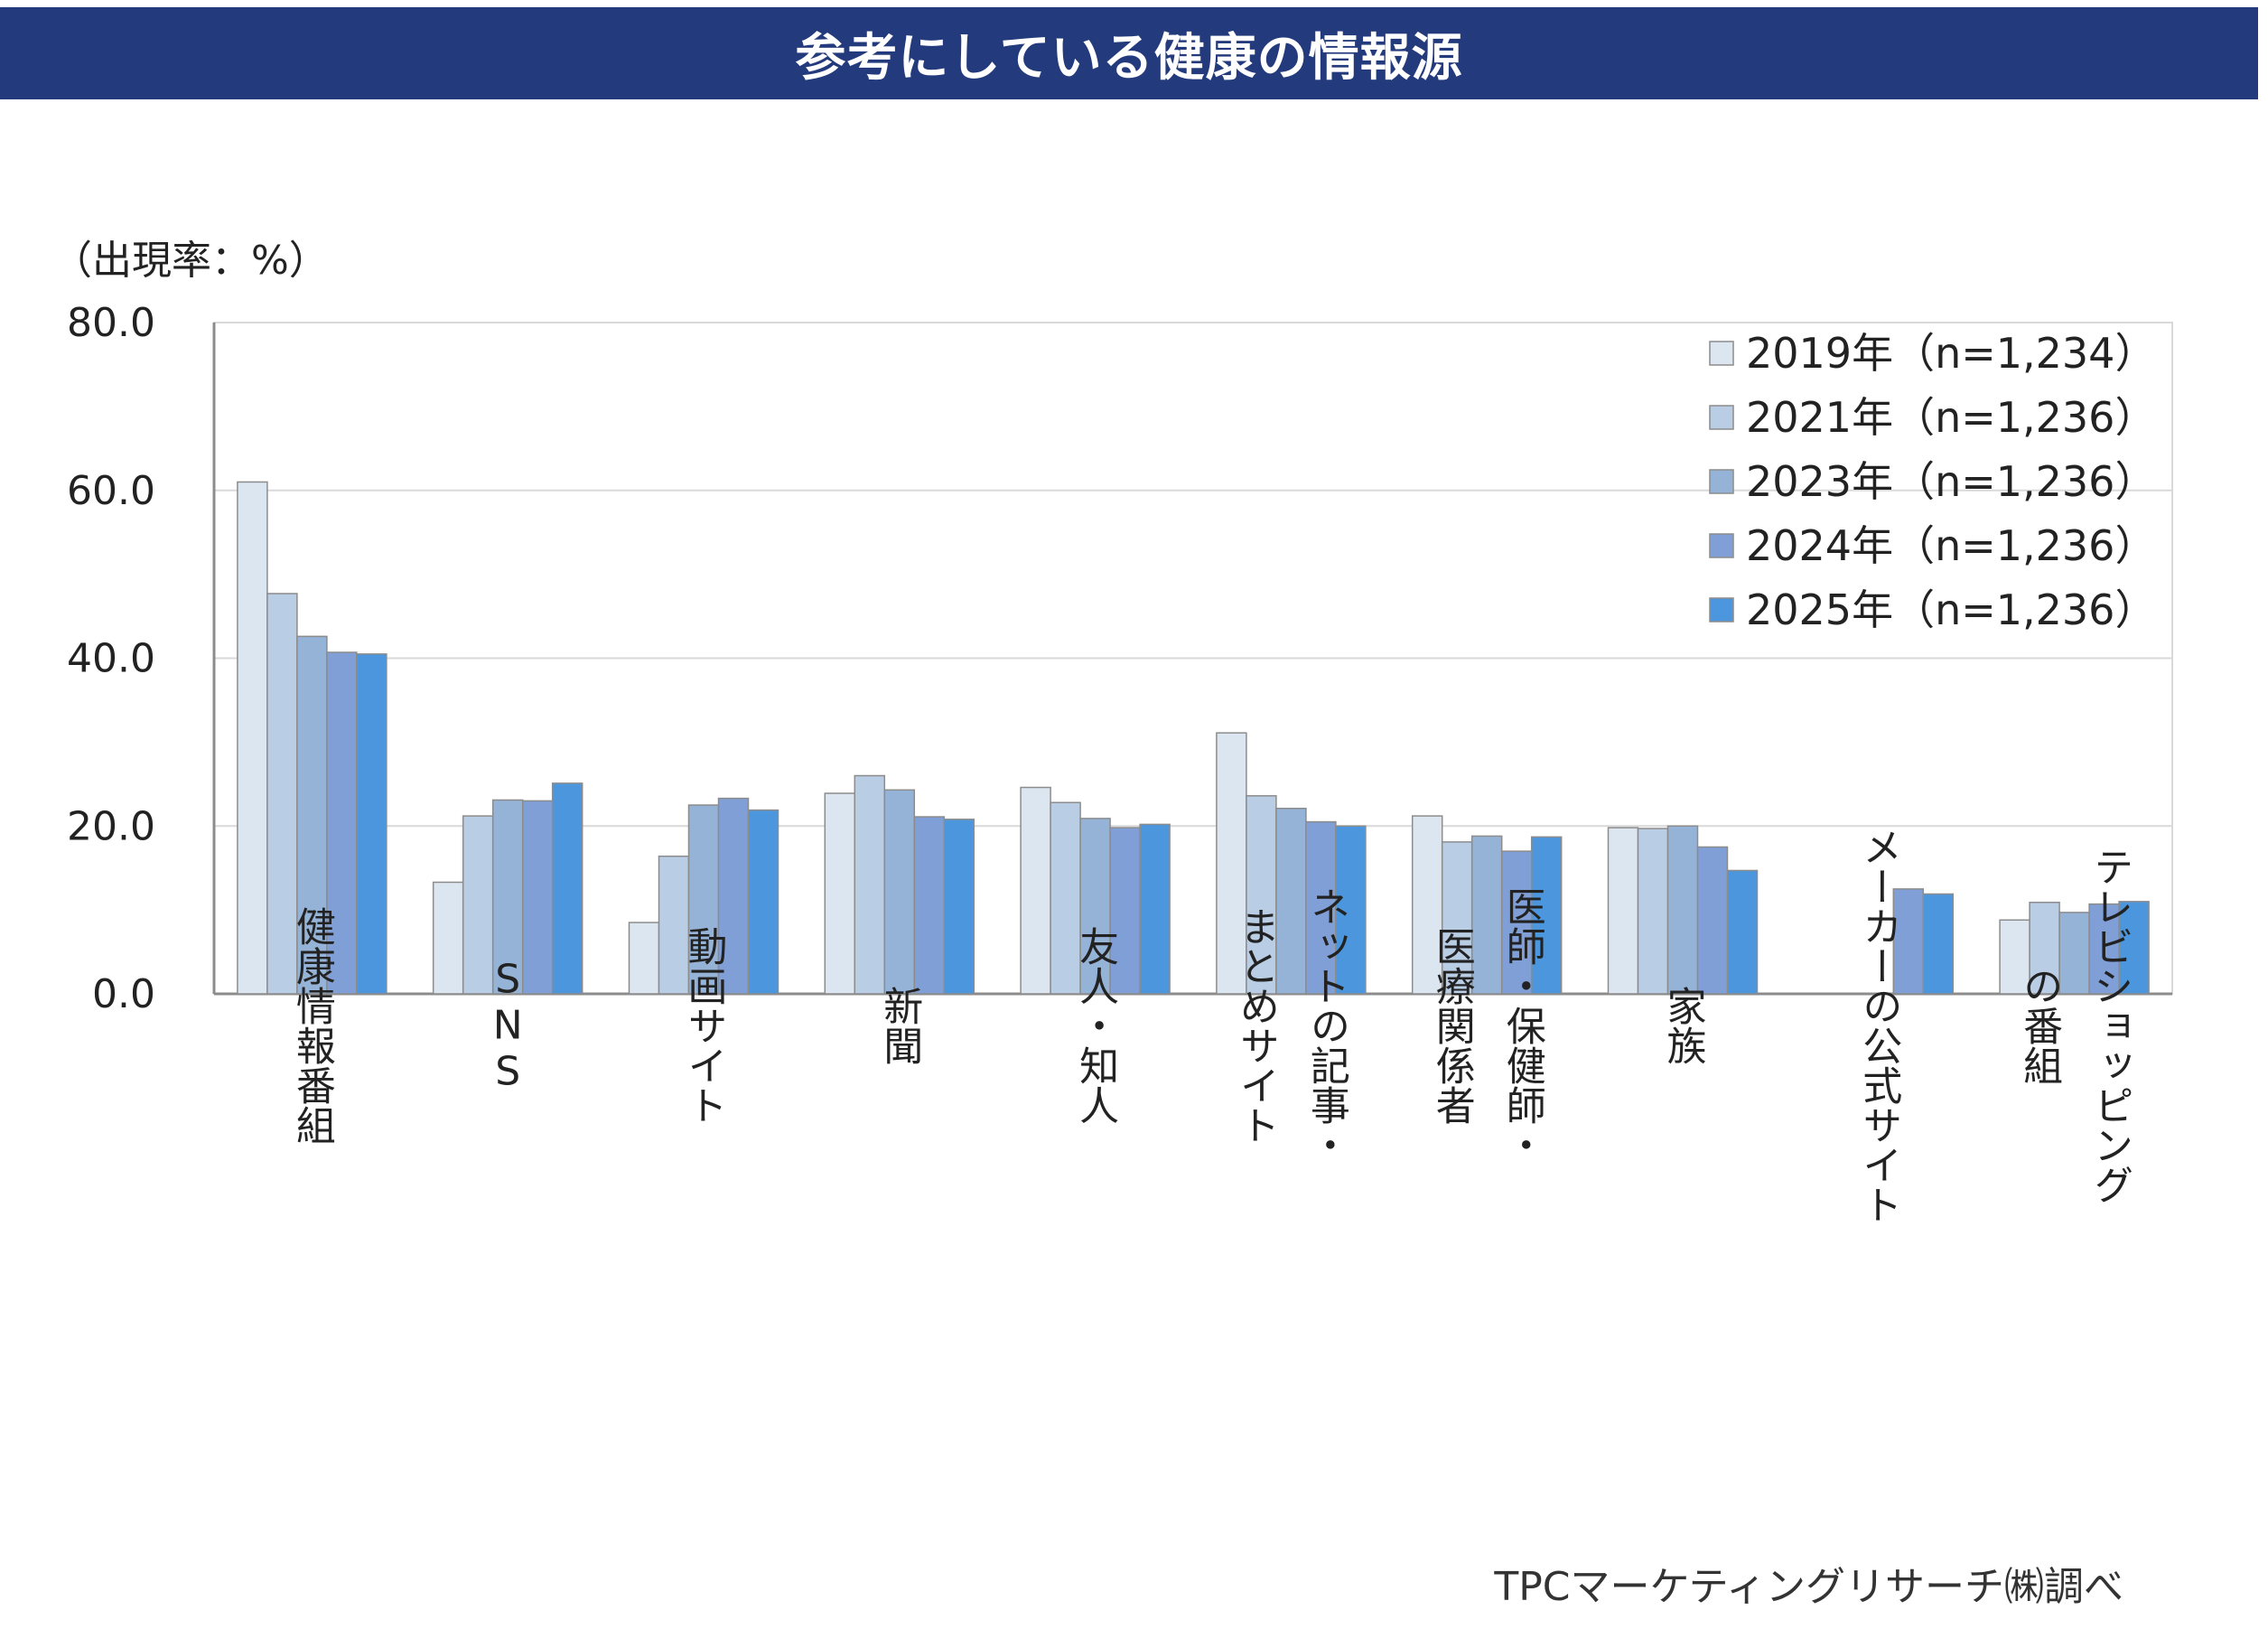 This screenshot has width=2268, height=1629. Describe the element at coordinates (2109, 1025) in the screenshot. I see `x-category-label: テレビショッピング` at that location.